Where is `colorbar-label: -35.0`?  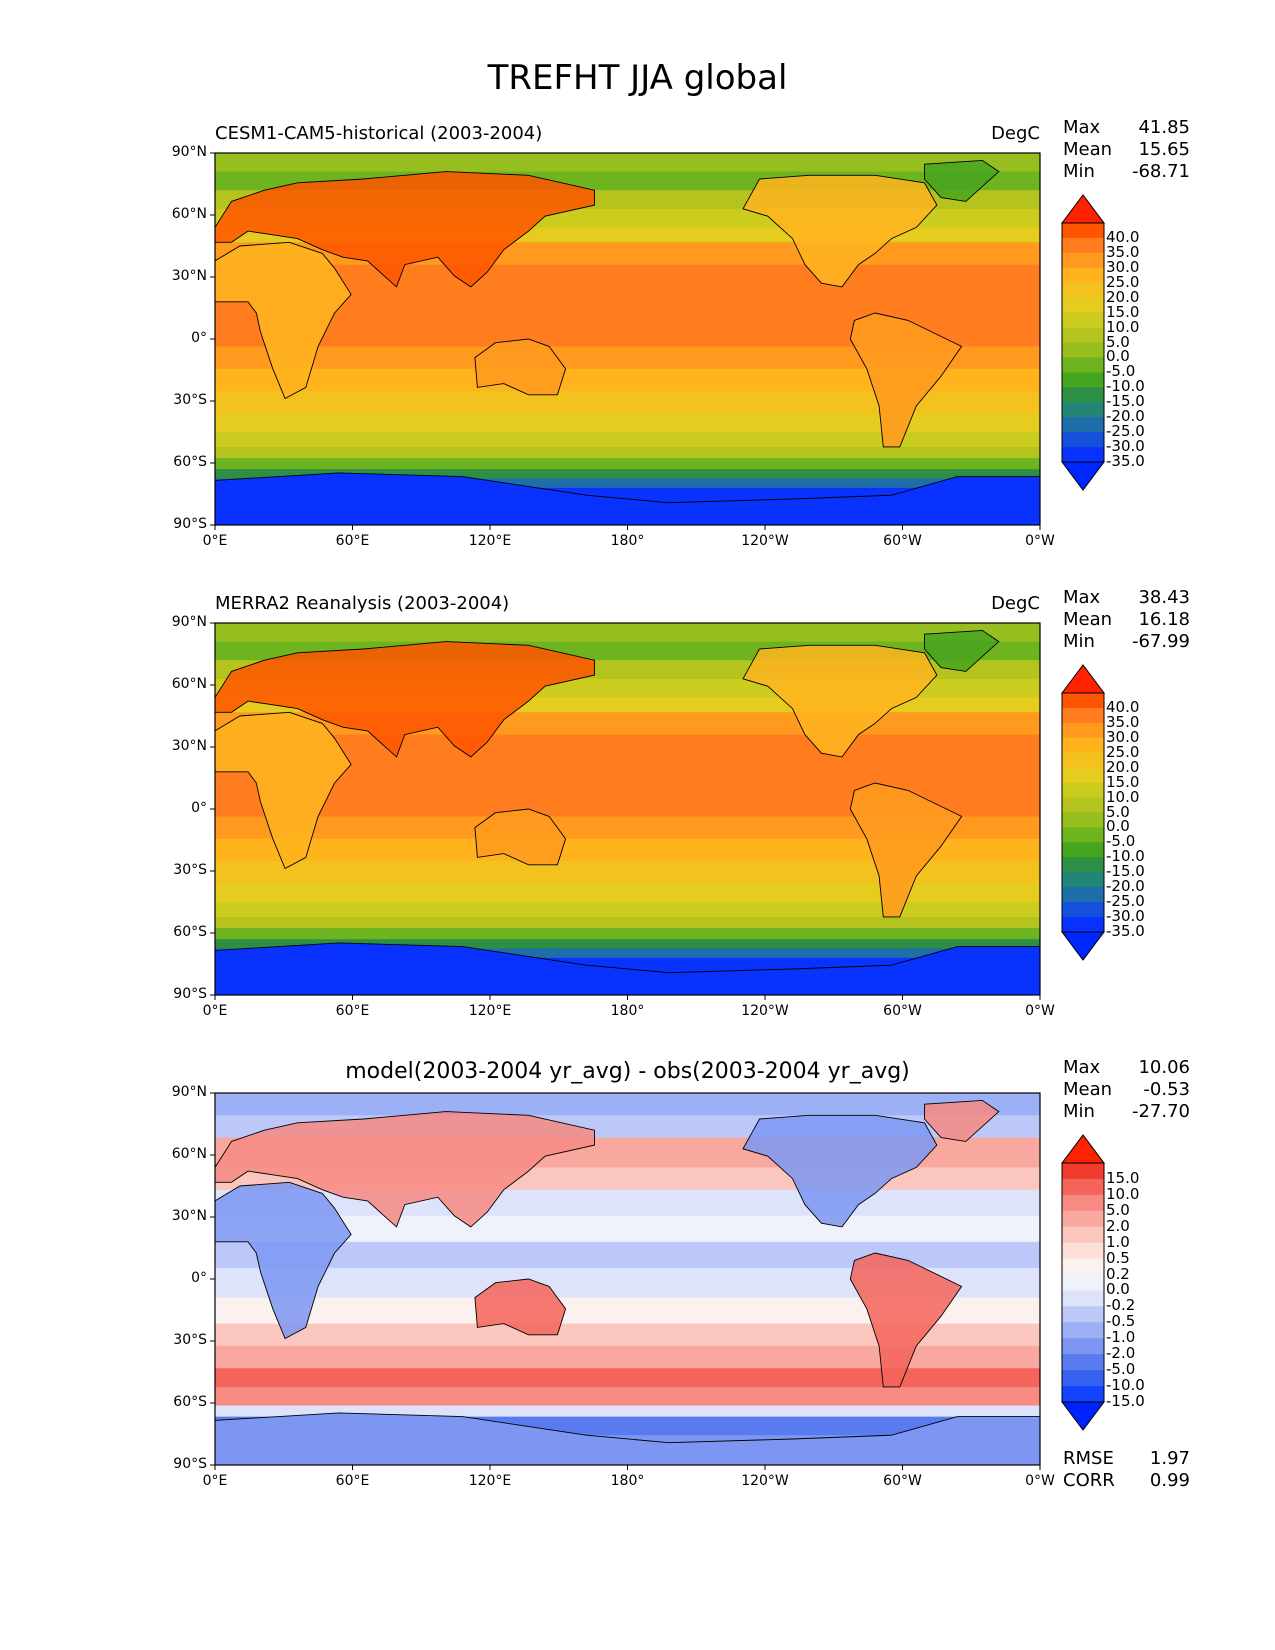 colorbar-label: -35.0 is located at coordinates (1125, 931).